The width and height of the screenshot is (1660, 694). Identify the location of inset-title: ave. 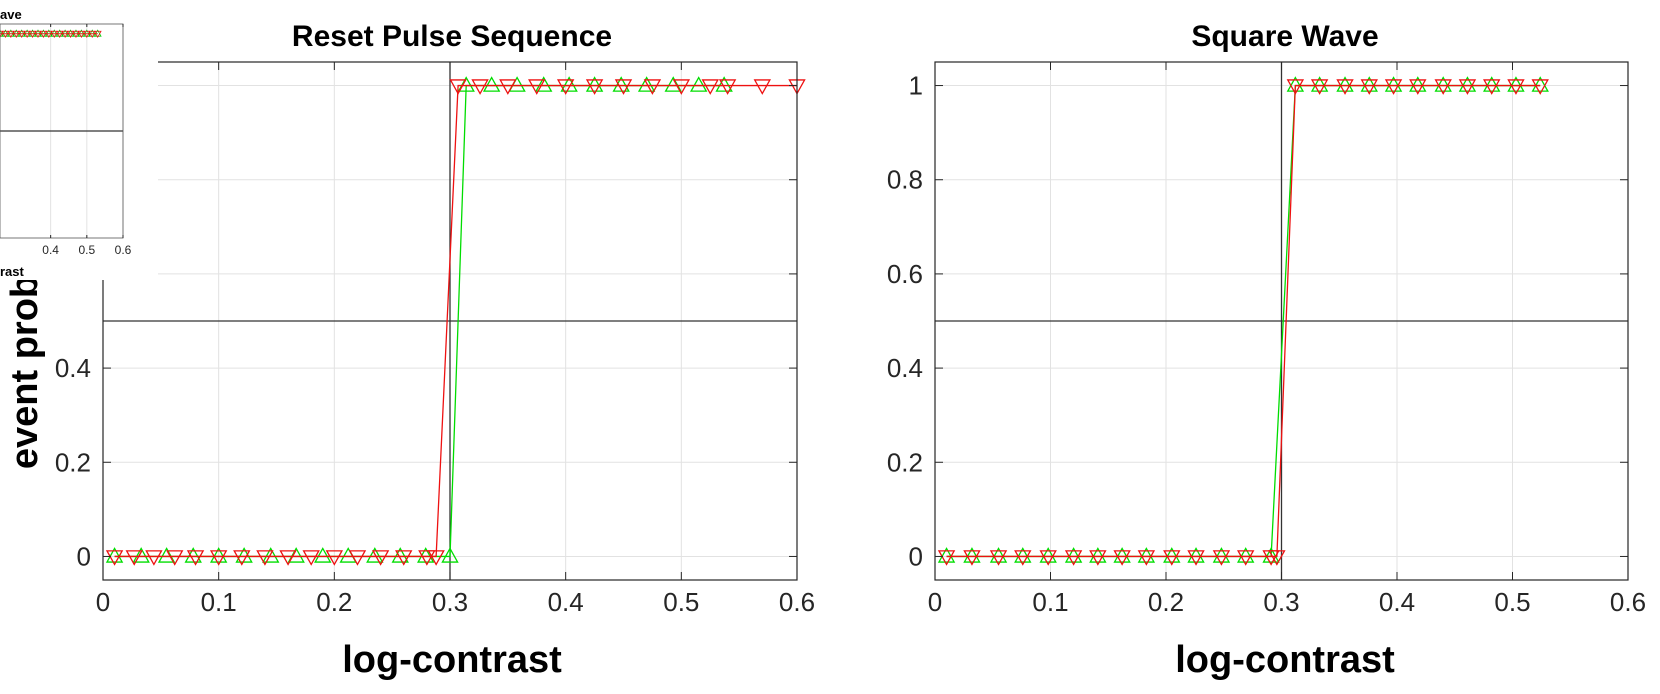
(11, 14).